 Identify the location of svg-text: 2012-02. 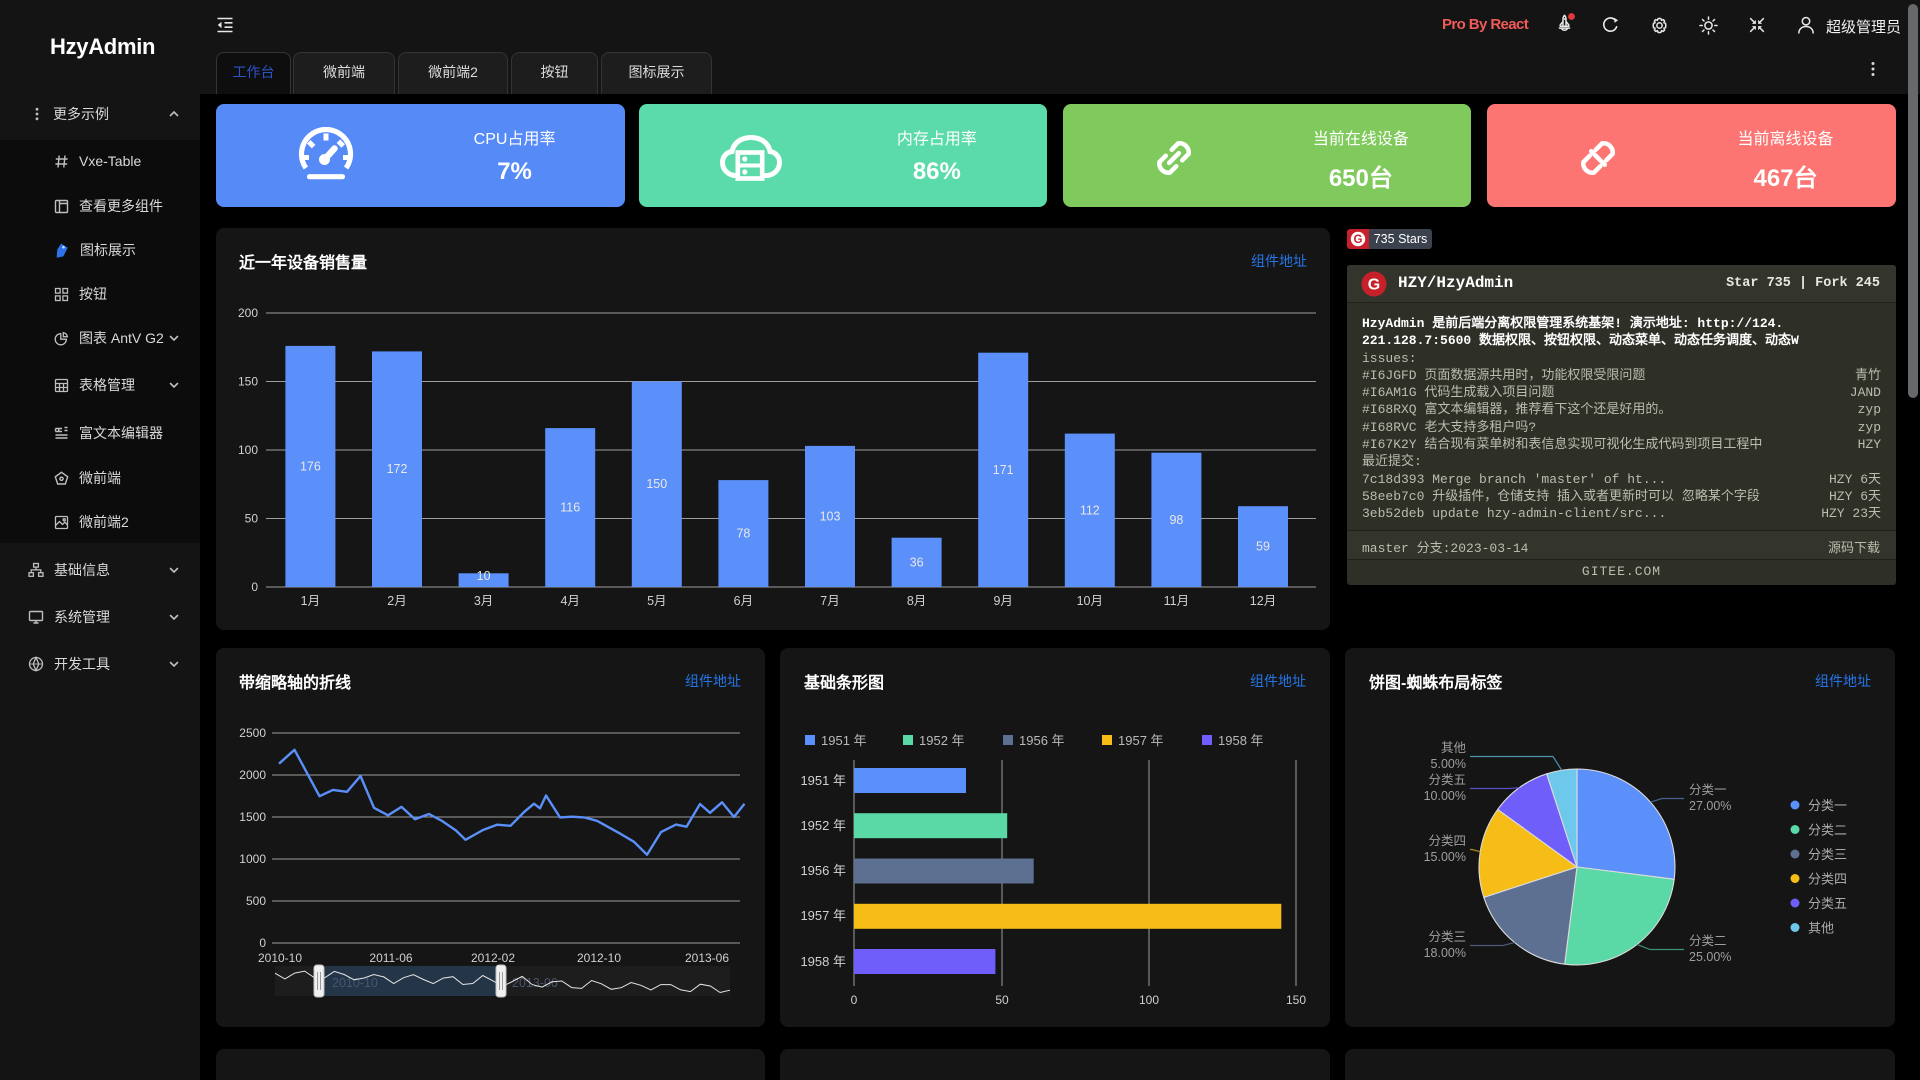
(493, 958).